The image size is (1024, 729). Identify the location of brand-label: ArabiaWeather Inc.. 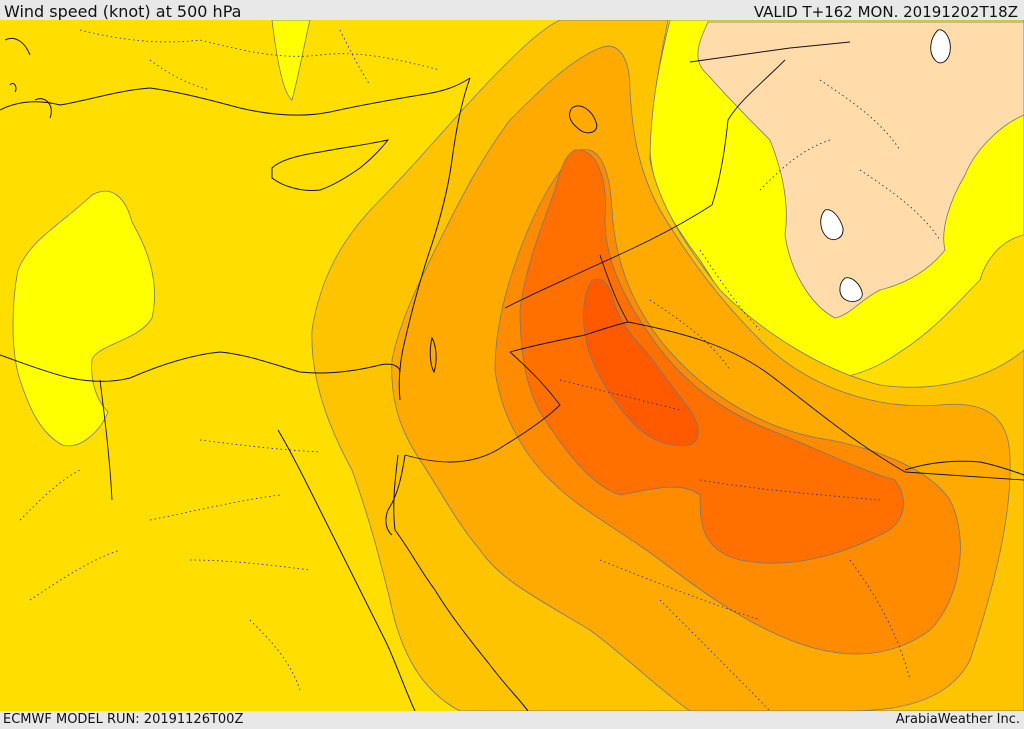
(957, 719).